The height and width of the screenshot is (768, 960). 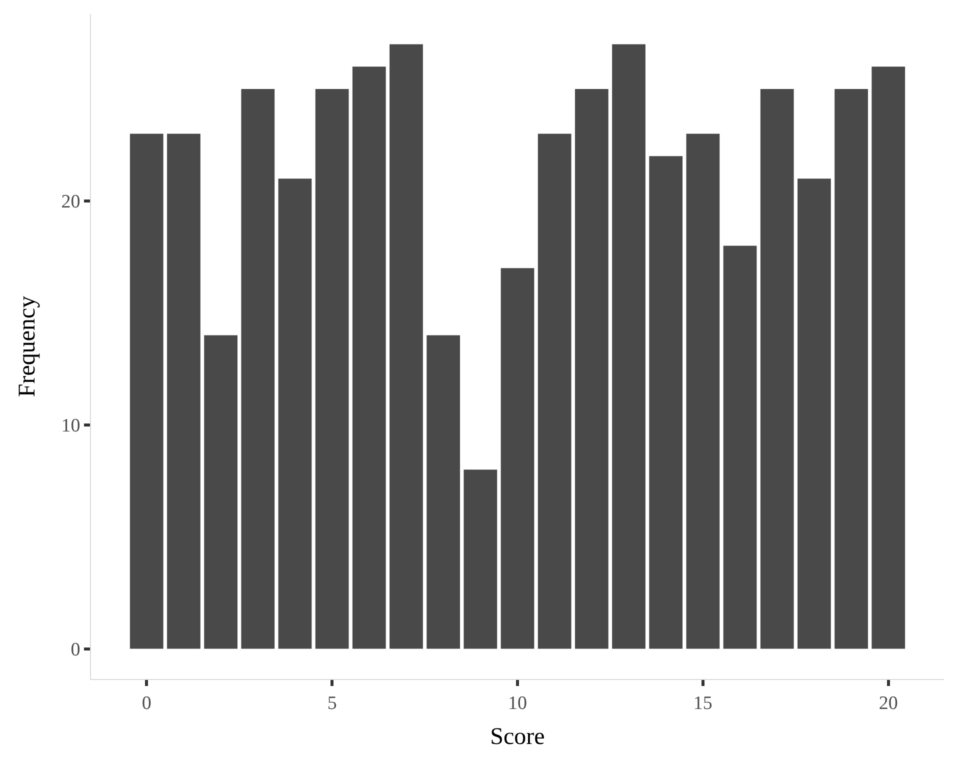 I want to click on x-tick-label: 0, so click(x=147, y=703).